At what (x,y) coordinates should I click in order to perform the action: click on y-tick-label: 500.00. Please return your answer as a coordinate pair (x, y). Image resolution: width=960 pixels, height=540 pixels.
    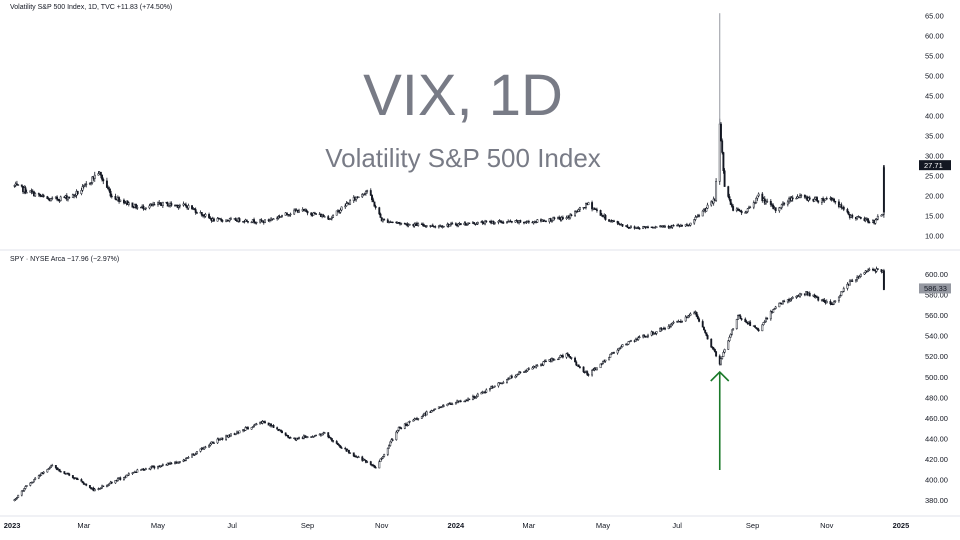
    Looking at the image, I should click on (936, 377).